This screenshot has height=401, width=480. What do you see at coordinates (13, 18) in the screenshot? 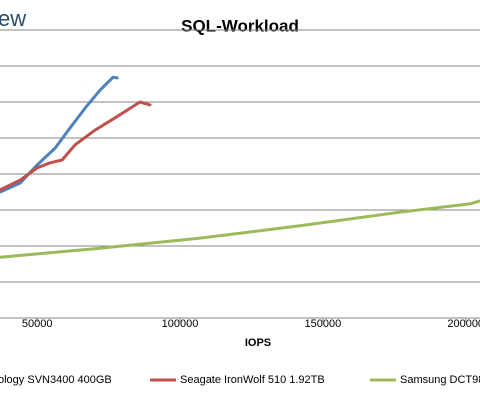
I see `watermark: ew` at bounding box center [13, 18].